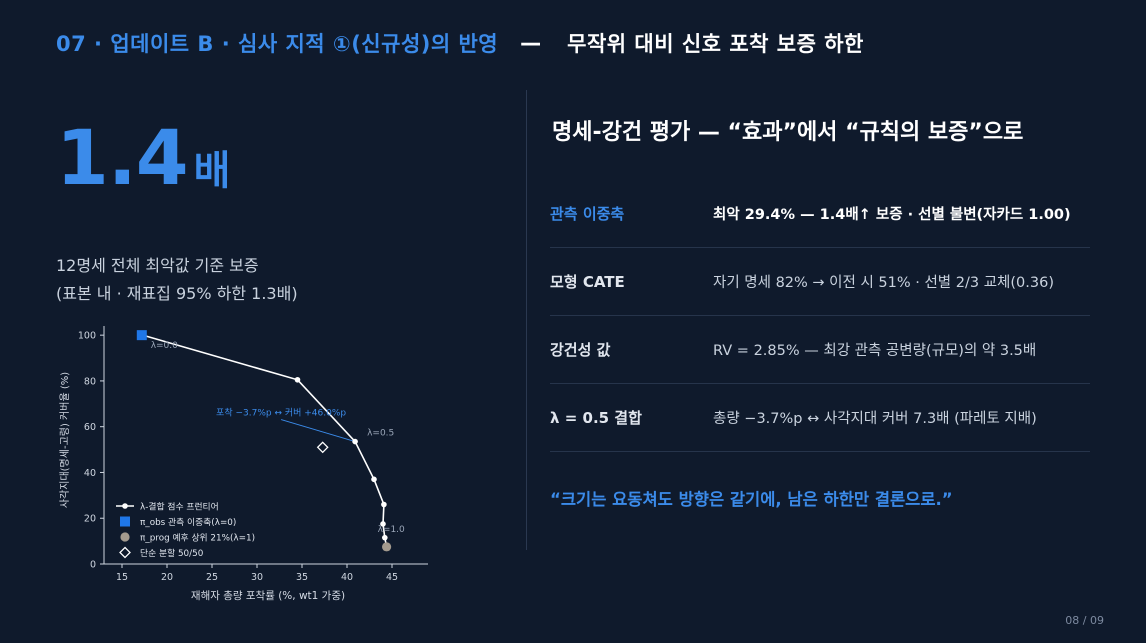 This screenshot has height=643, width=1146. What do you see at coordinates (875, 351) in the screenshot?
I see `row-value: RV = 2.85% — 최강 관측 공변량(규모)의 약 3.5배` at bounding box center [875, 351].